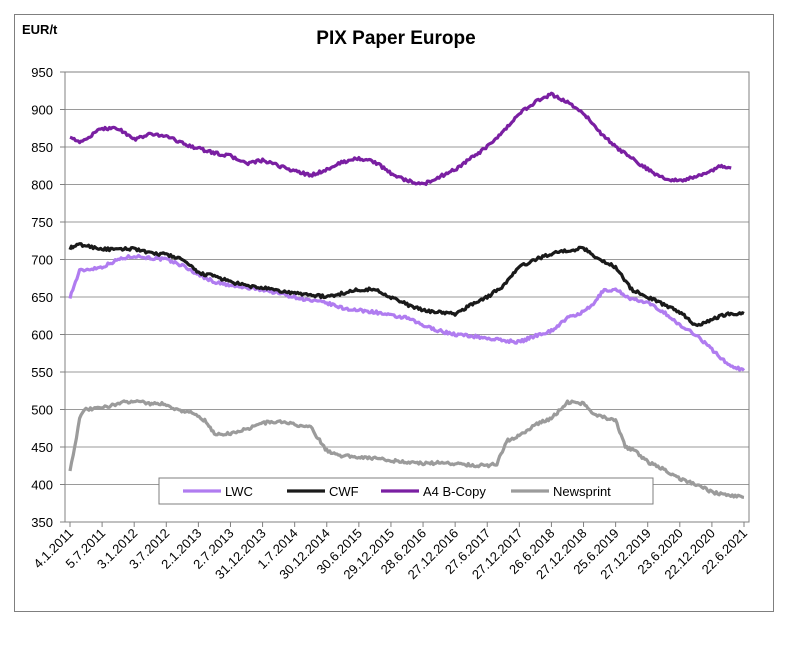  I want to click on y-tick-label: 450, so click(42, 447).